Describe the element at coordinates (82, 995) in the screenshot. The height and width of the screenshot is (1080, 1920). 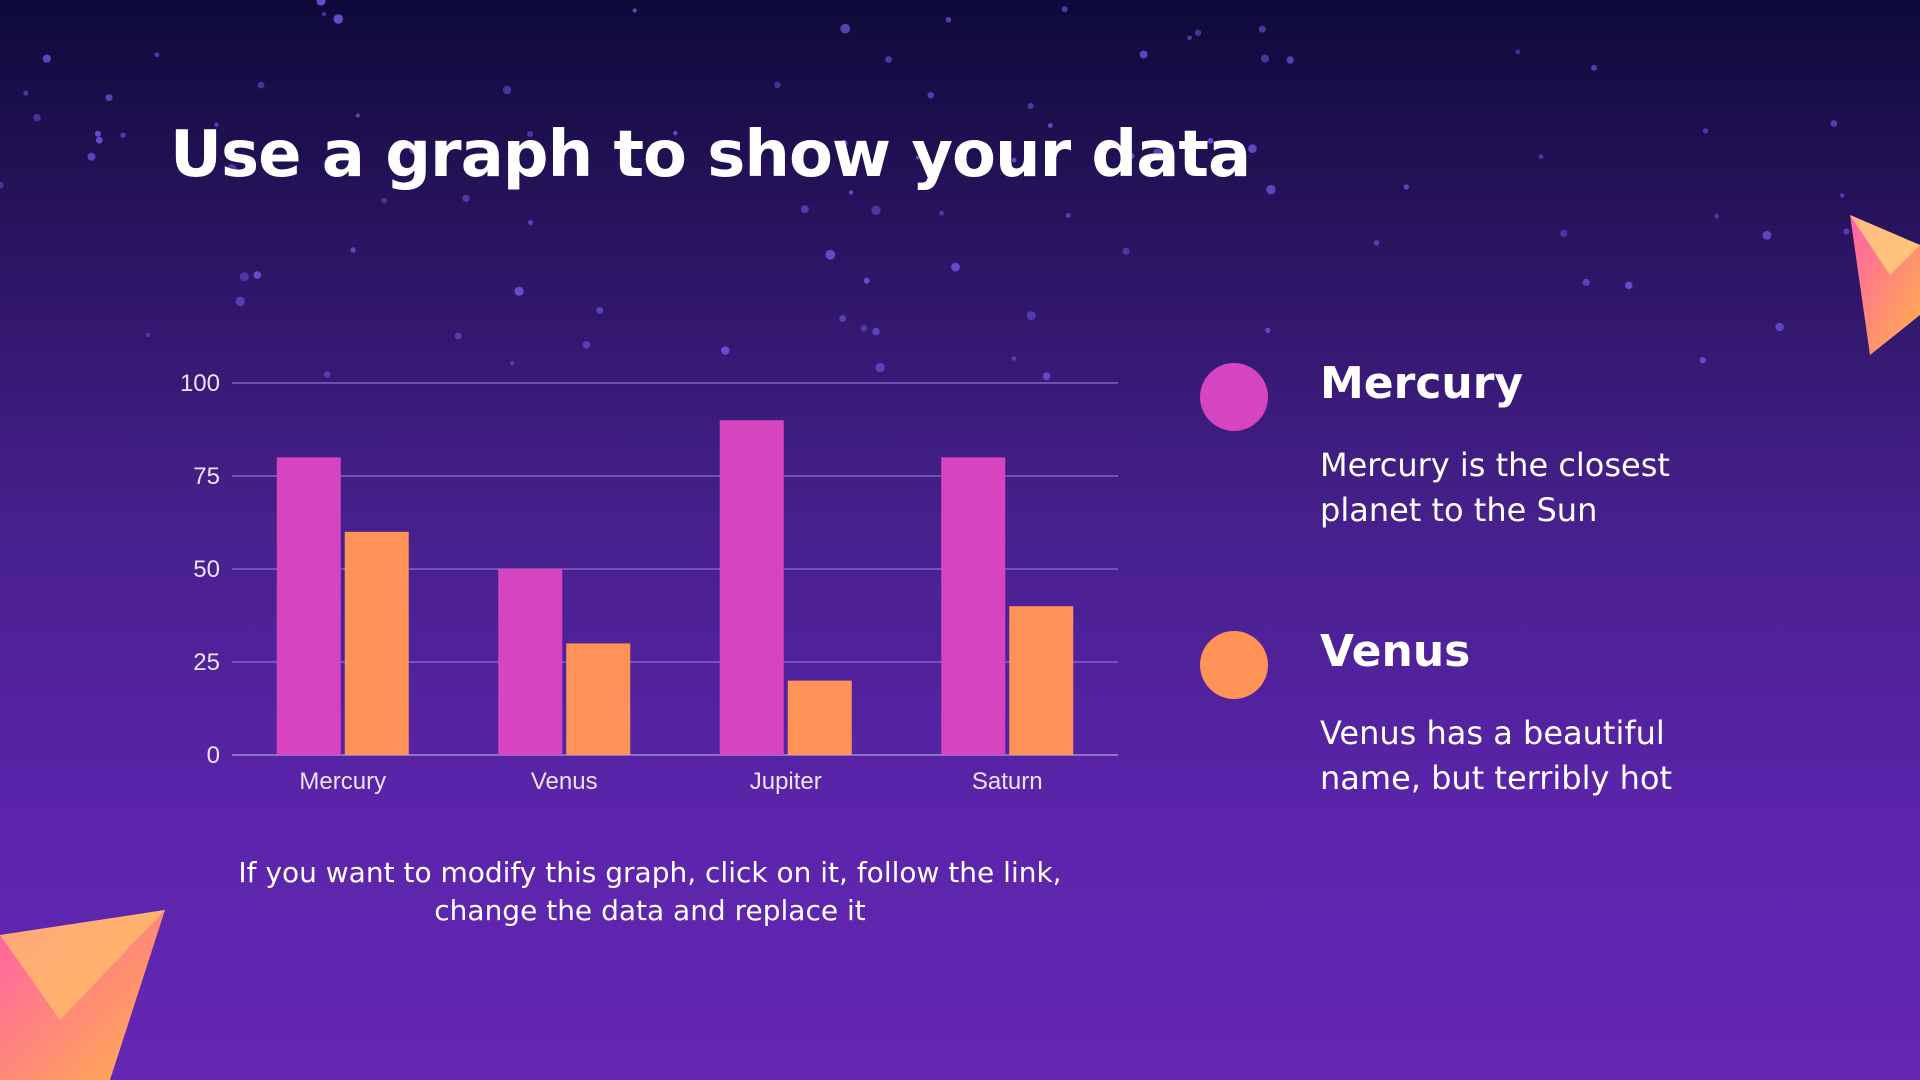
I see `triangle-decoration-bottom-left` at that location.